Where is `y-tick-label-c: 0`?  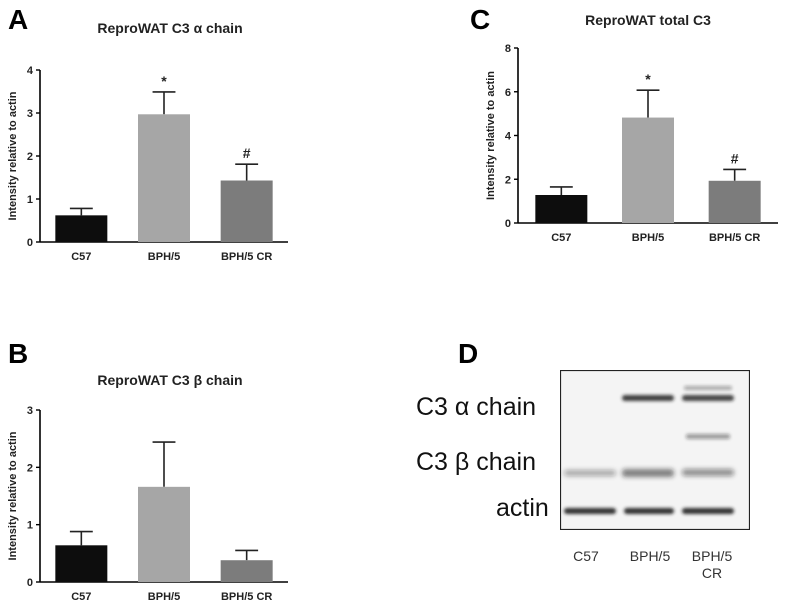
y-tick-label-c: 0 is located at coordinates (508, 224).